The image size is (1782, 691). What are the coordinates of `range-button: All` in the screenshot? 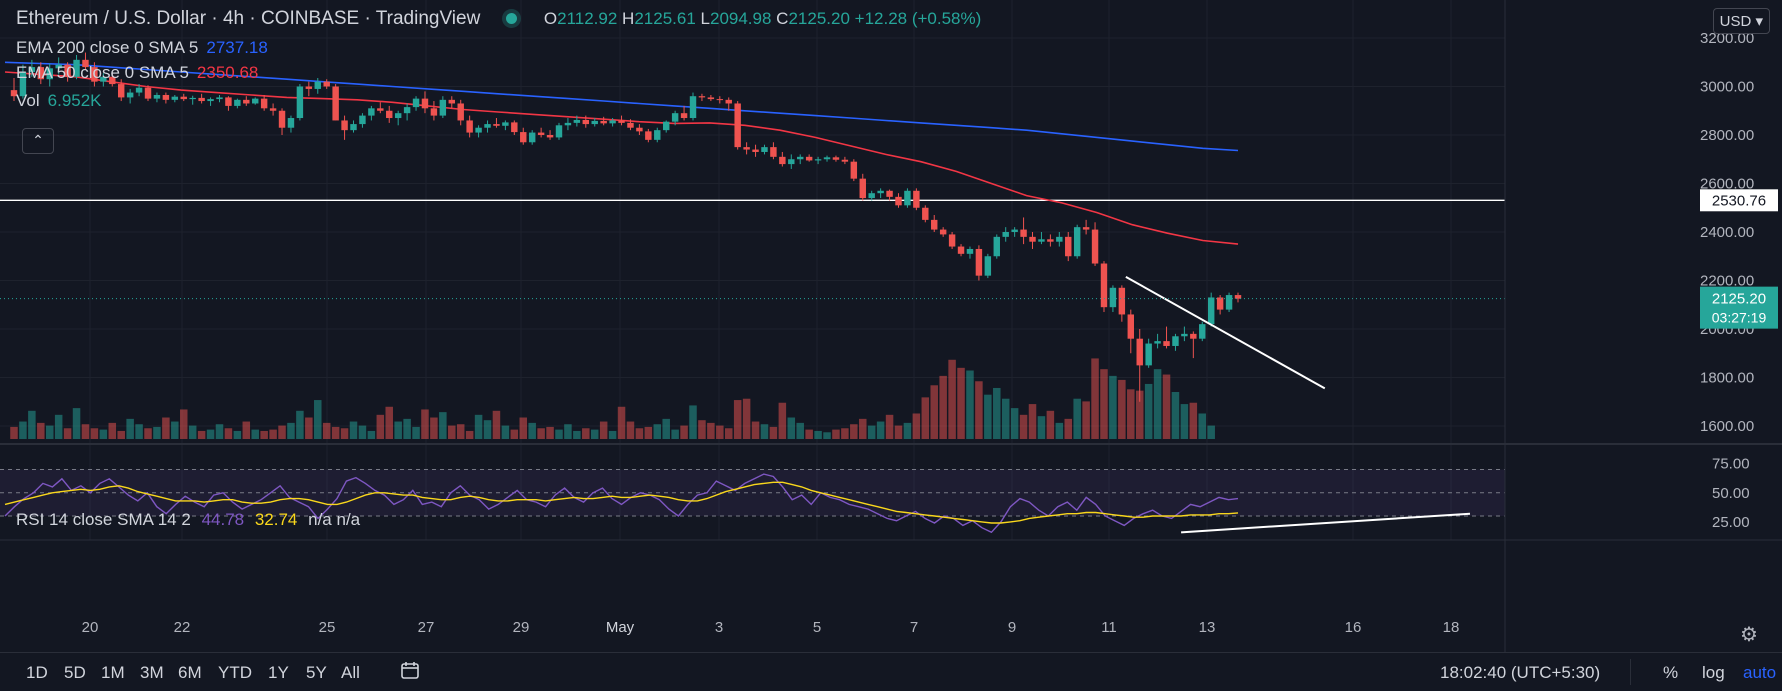 It's located at (350, 672).